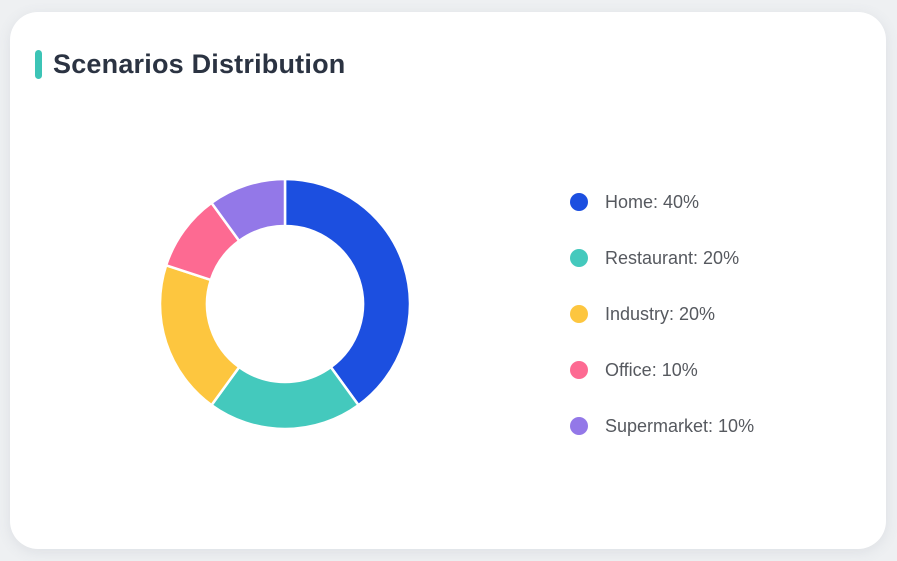 Image resolution: width=897 pixels, height=561 pixels. I want to click on legend-item-office: Office: 10%, so click(662, 370).